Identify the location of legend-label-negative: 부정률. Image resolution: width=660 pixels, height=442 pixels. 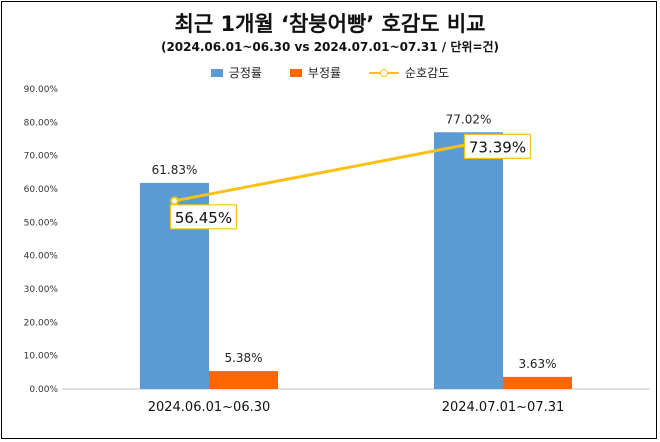
(324, 73).